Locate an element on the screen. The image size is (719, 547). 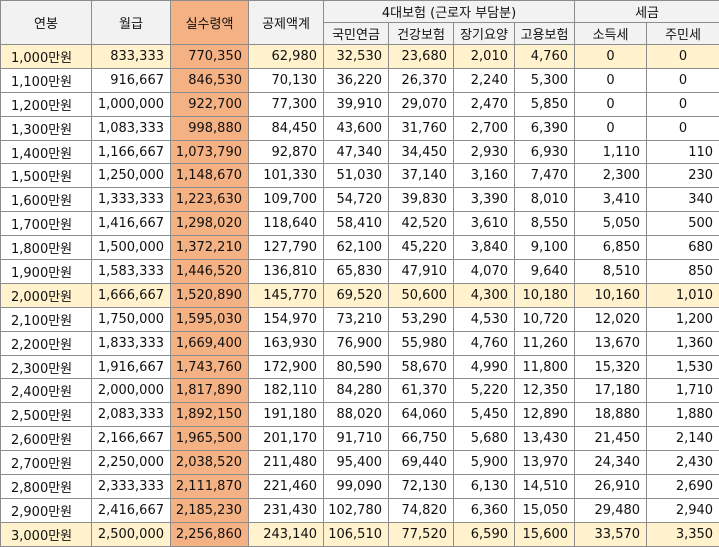
cell-resident-tax: 1,880 is located at coordinates (683, 415).